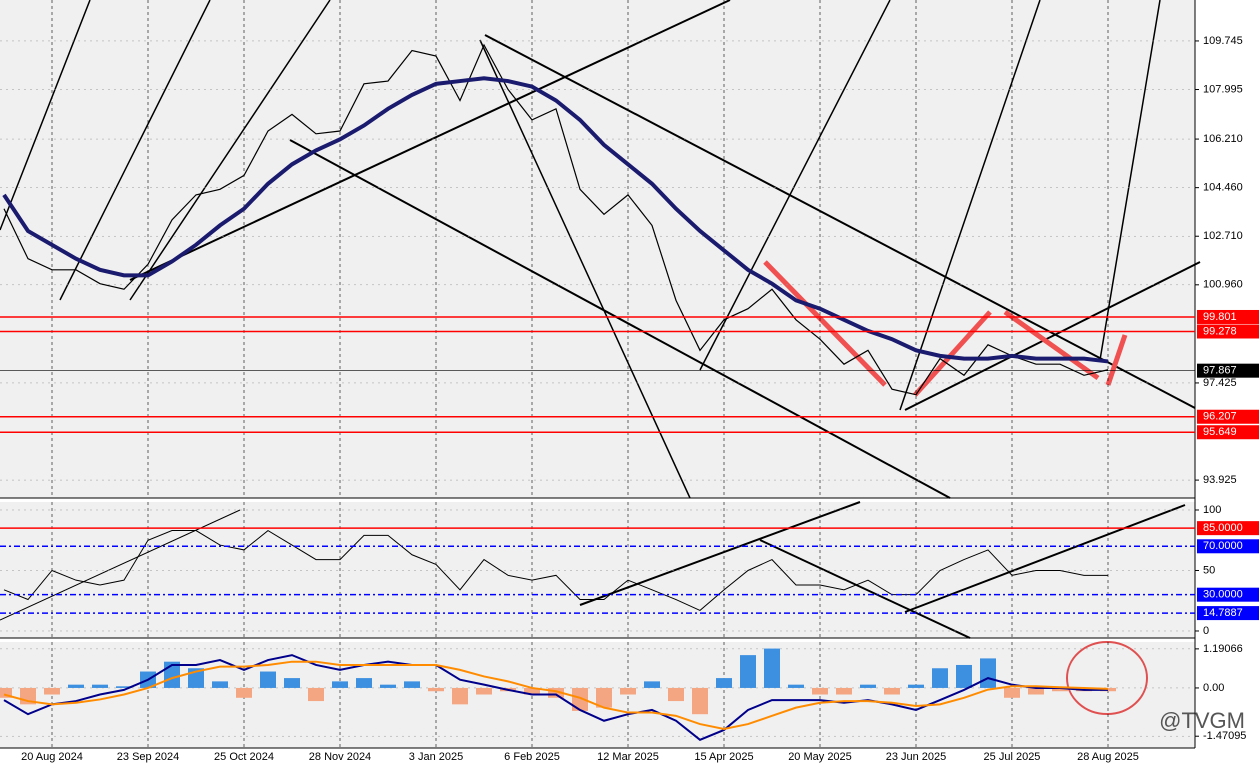  I want to click on x-tick-label: 6 Feb 2025, so click(532, 757).